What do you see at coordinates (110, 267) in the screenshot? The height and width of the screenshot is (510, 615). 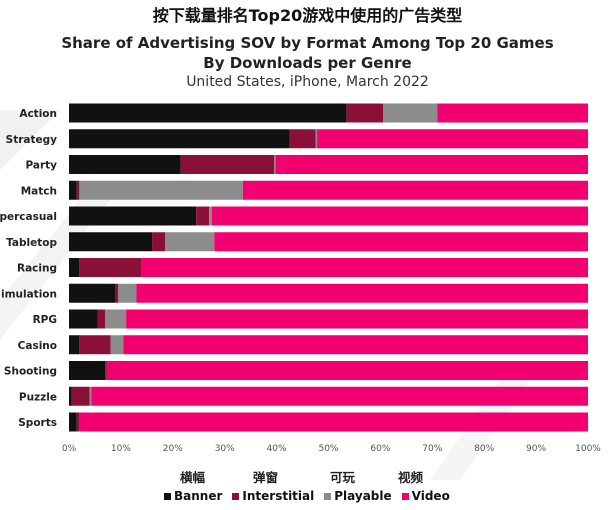 I see `bar-racing-interstitial` at bounding box center [110, 267].